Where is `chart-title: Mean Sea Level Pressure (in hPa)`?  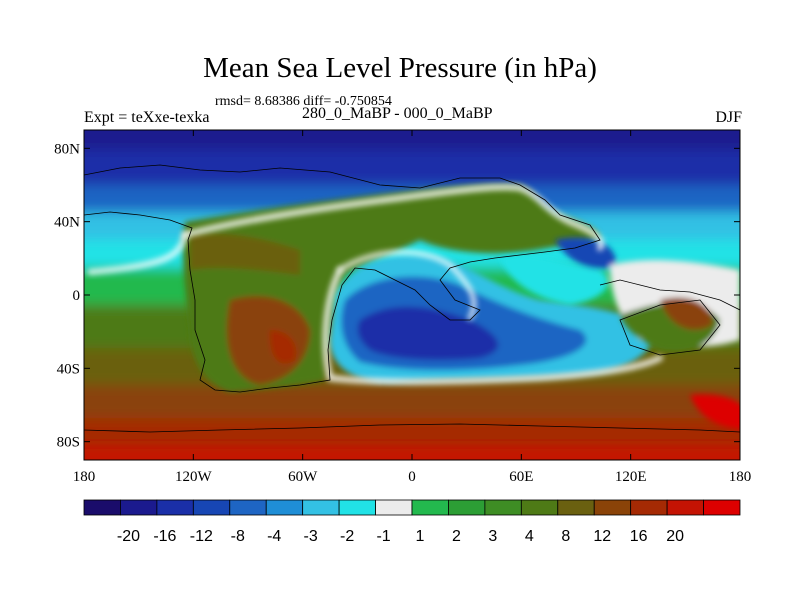 chart-title: Mean Sea Level Pressure (in hPa) is located at coordinates (400, 68).